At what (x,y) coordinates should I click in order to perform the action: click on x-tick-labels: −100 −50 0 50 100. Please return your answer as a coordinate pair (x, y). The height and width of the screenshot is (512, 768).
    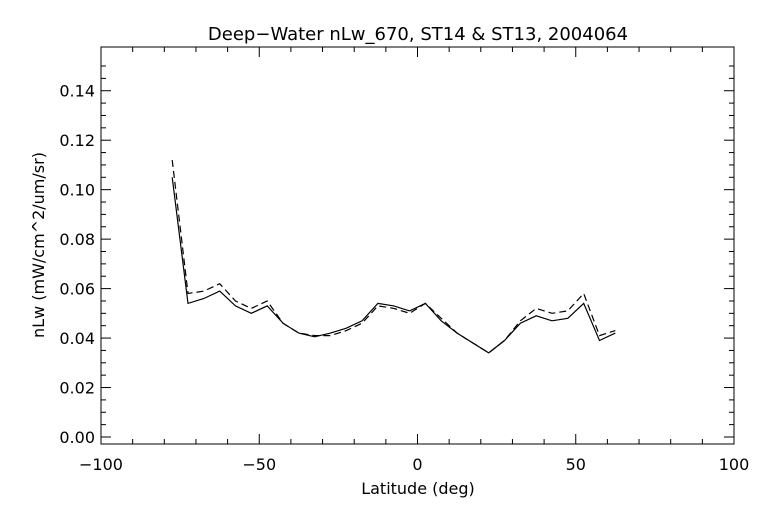
    Looking at the image, I should click on (414, 464).